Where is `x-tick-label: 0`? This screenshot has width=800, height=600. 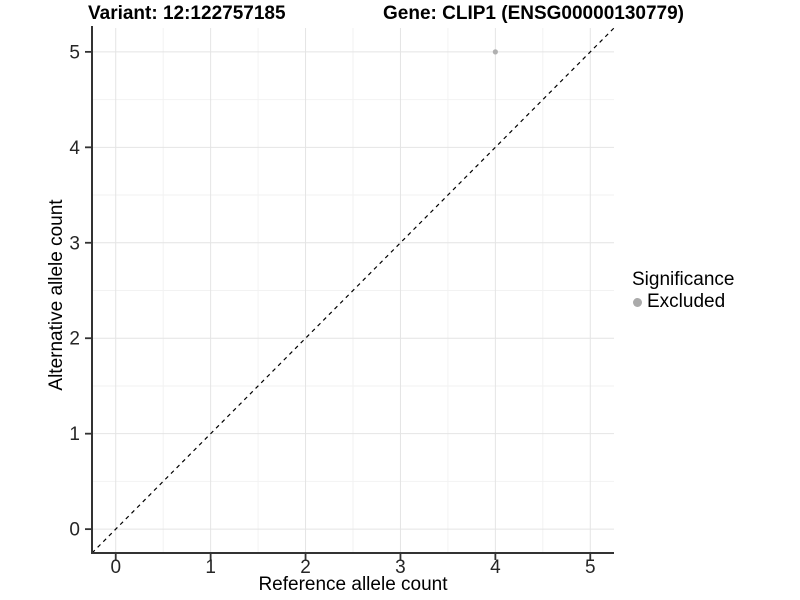 x-tick-label: 0 is located at coordinates (115, 567).